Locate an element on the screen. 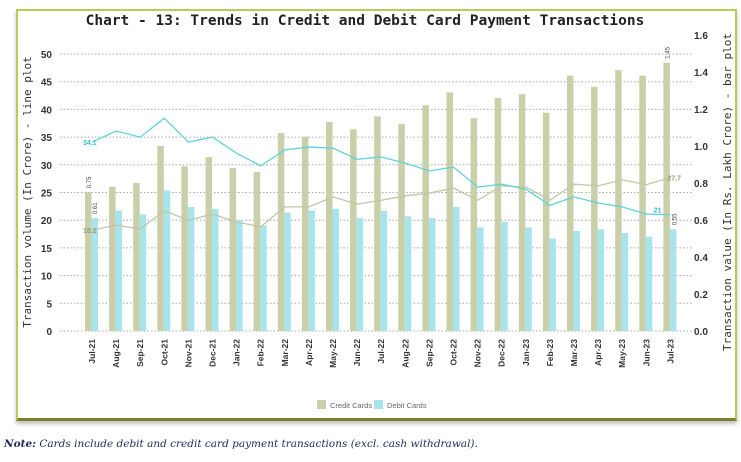 The image size is (741, 462). x-tick-label: Dec-22 is located at coordinates (502, 353).